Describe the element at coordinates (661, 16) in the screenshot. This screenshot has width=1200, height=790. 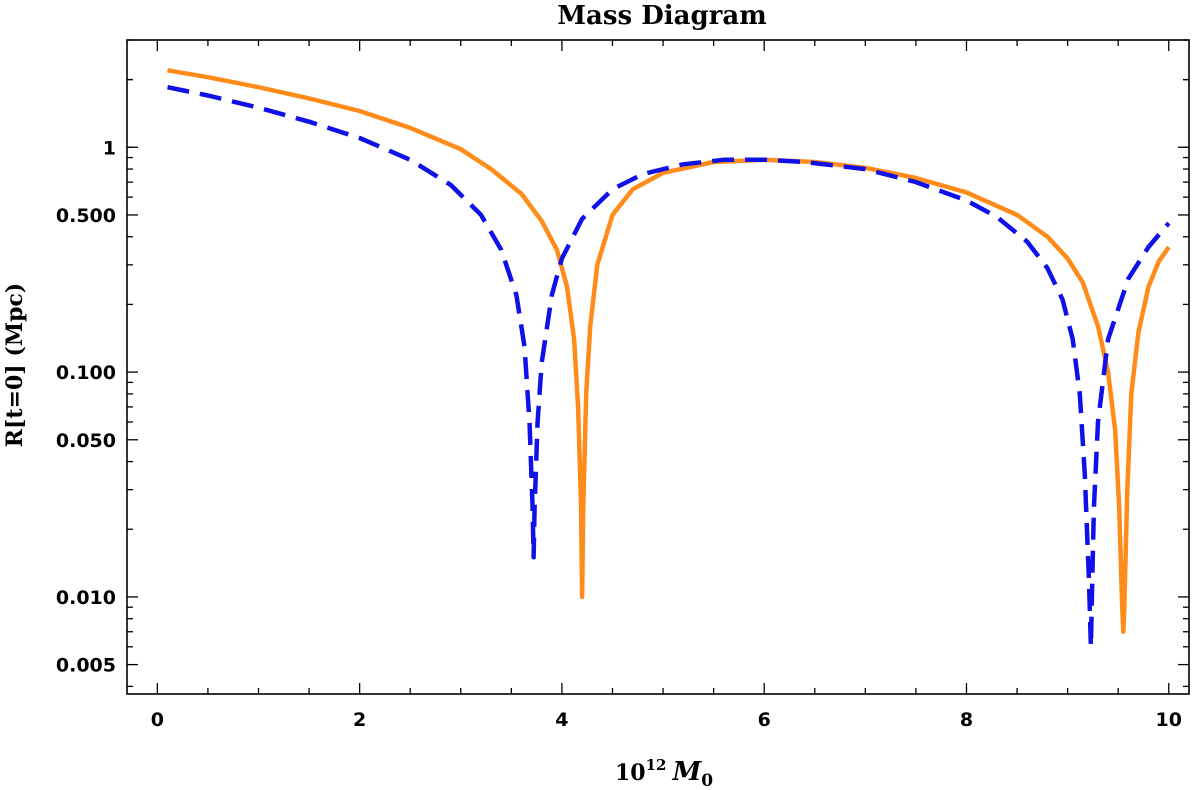
I see `chart-title: Mass Diagram` at that location.